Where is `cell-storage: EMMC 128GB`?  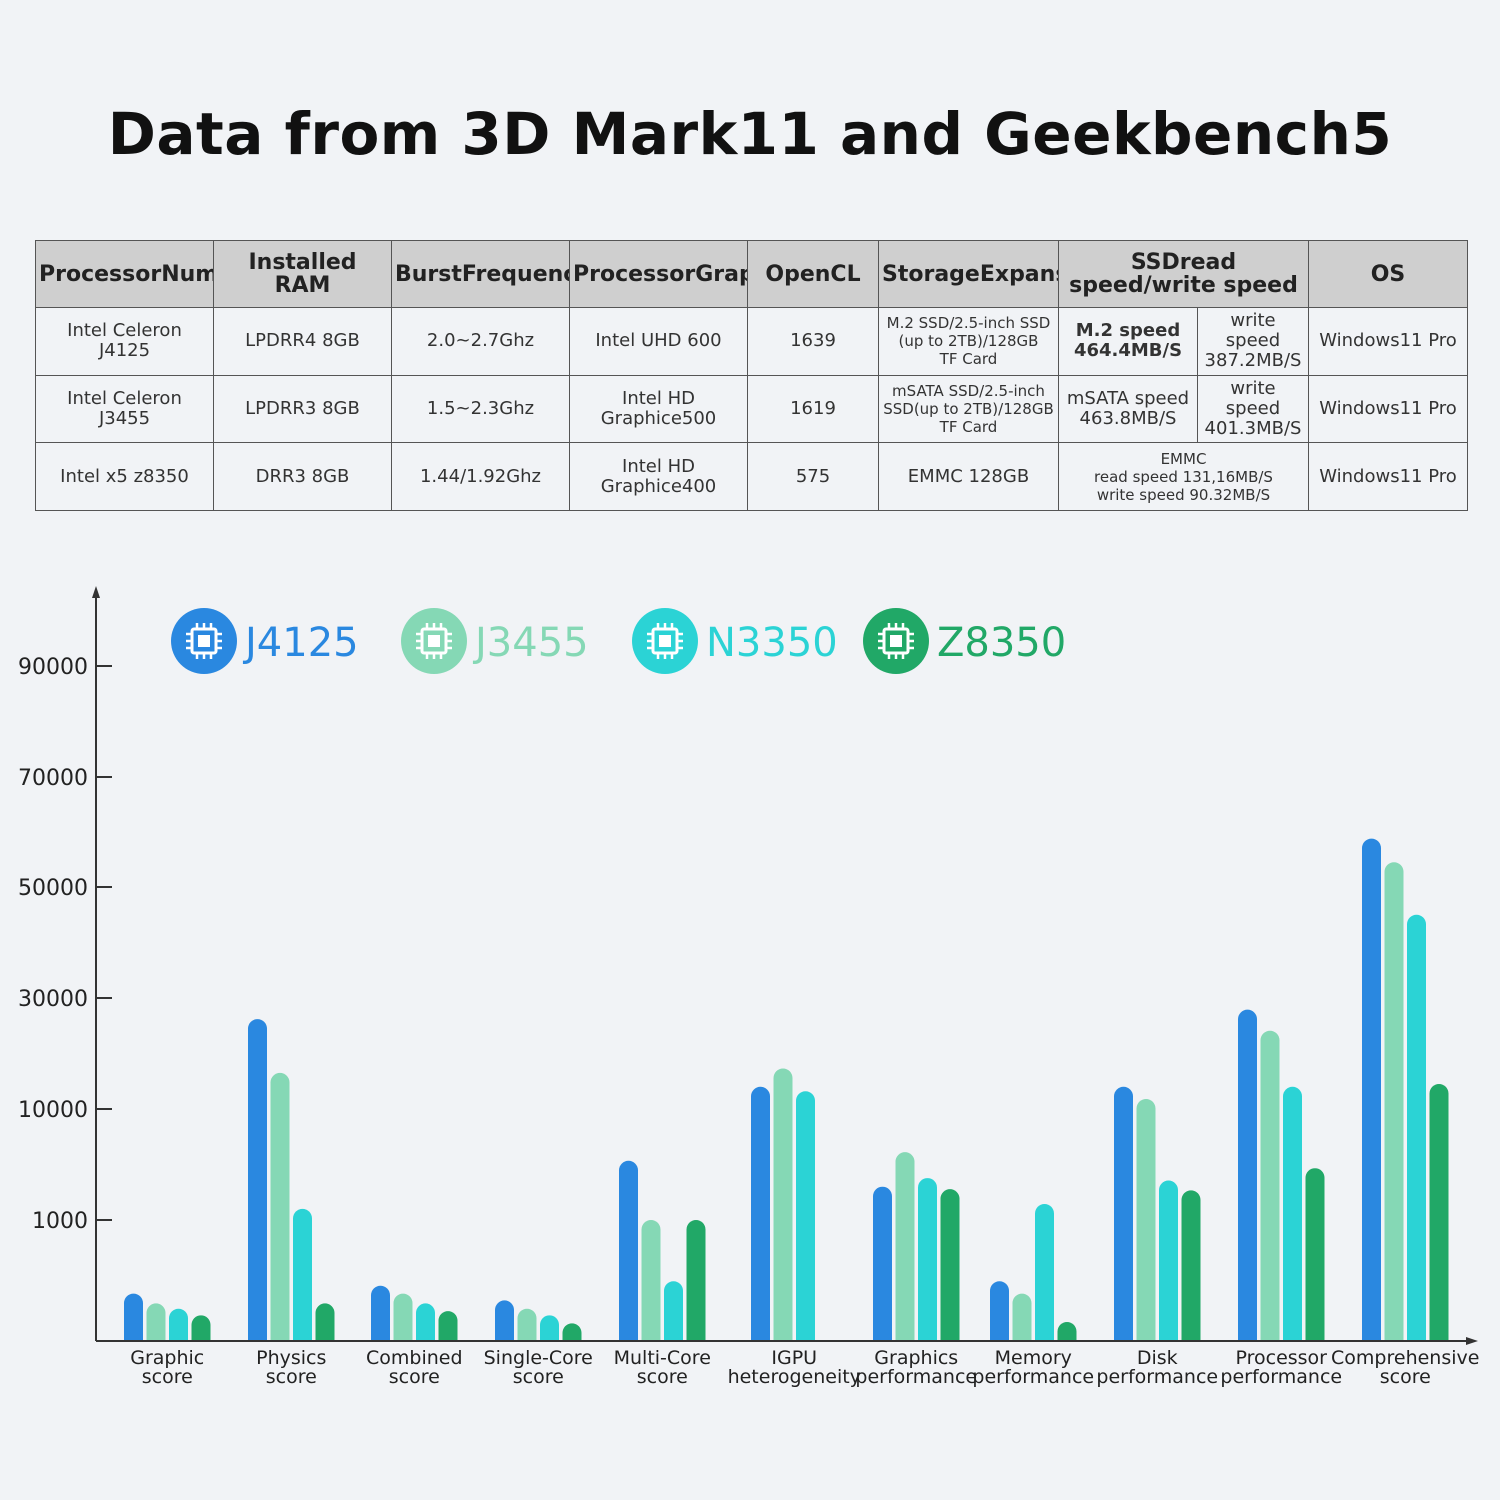
cell-storage: EMMC 128GB is located at coordinates (968, 476).